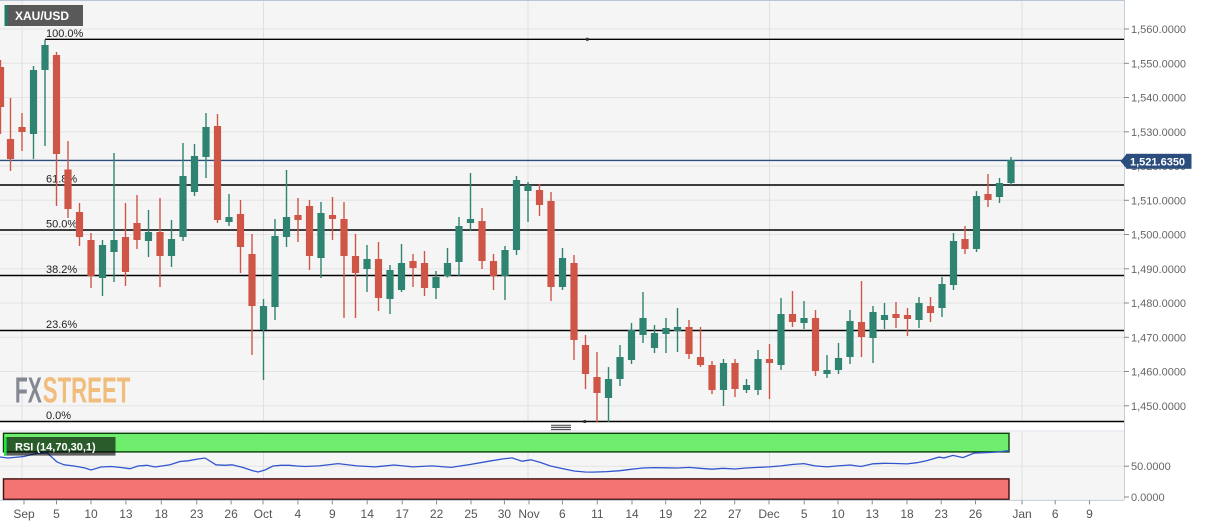  I want to click on svg-text: Dec, so click(768, 514).